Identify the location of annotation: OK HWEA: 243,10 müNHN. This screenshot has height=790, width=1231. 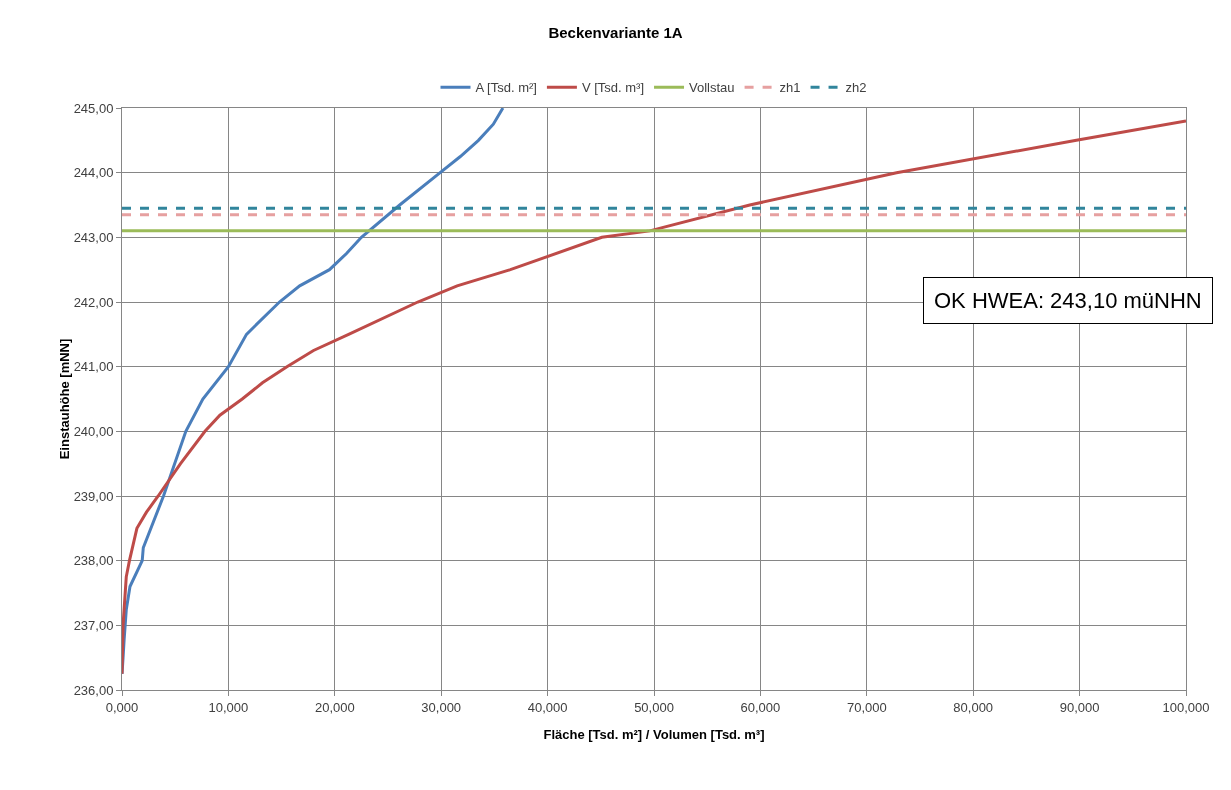
(1068, 300).